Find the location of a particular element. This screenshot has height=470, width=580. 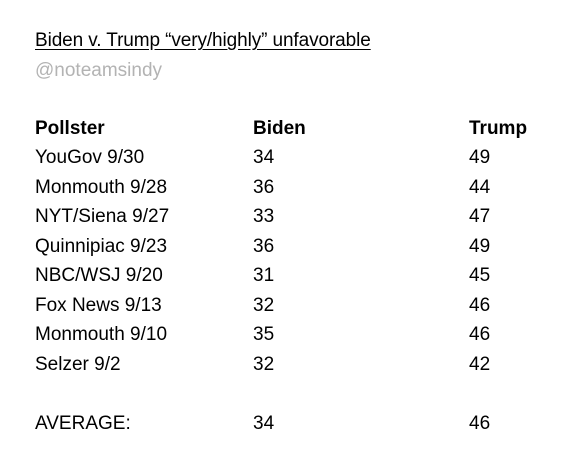

average-row: AVERAGE: 34 46 is located at coordinates (305, 425).